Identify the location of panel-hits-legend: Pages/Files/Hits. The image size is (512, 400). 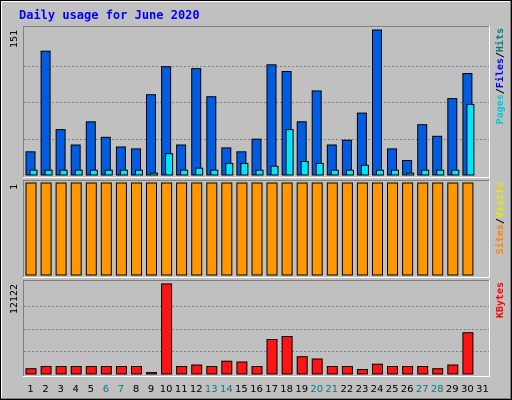
(500, 76).